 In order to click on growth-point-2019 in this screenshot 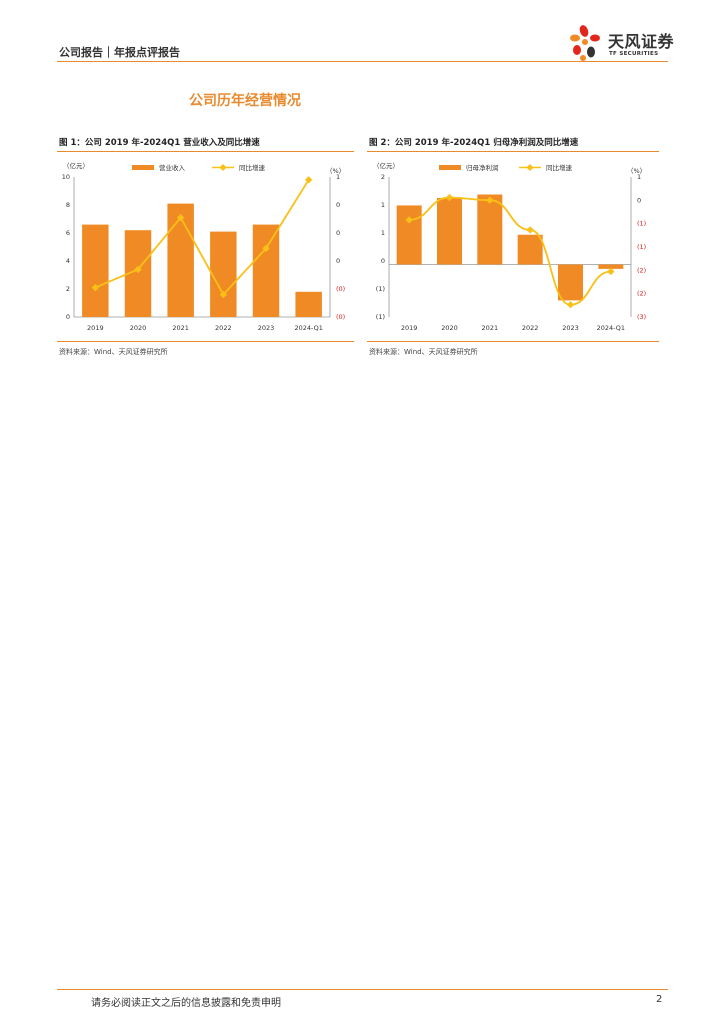, I will do `click(95, 287)`.